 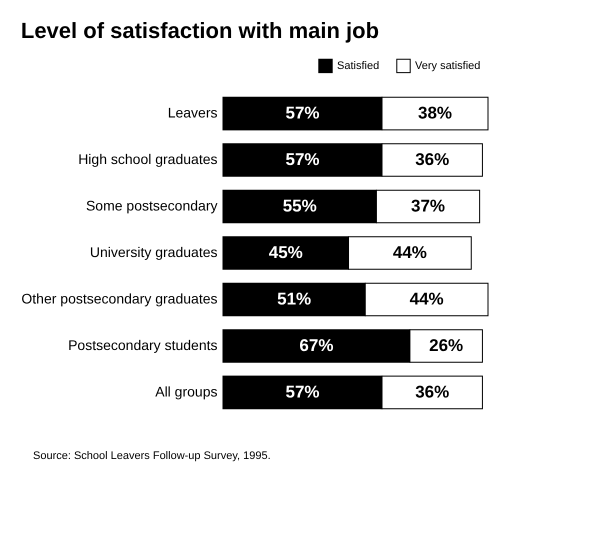 What do you see at coordinates (299, 206) in the screenshot?
I see `data-label: 55%` at bounding box center [299, 206].